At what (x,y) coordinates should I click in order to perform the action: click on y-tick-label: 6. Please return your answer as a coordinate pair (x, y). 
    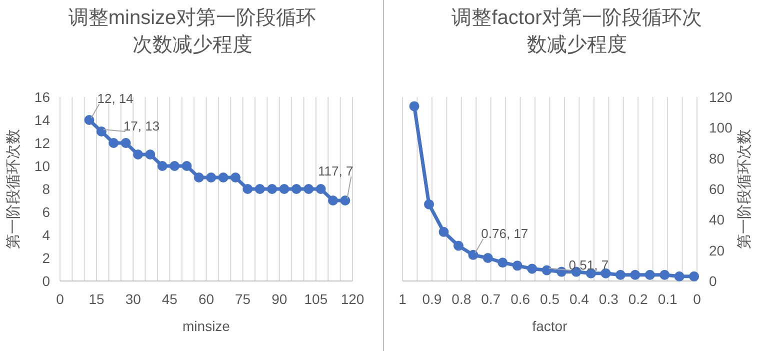
    Looking at the image, I should click on (46, 212).